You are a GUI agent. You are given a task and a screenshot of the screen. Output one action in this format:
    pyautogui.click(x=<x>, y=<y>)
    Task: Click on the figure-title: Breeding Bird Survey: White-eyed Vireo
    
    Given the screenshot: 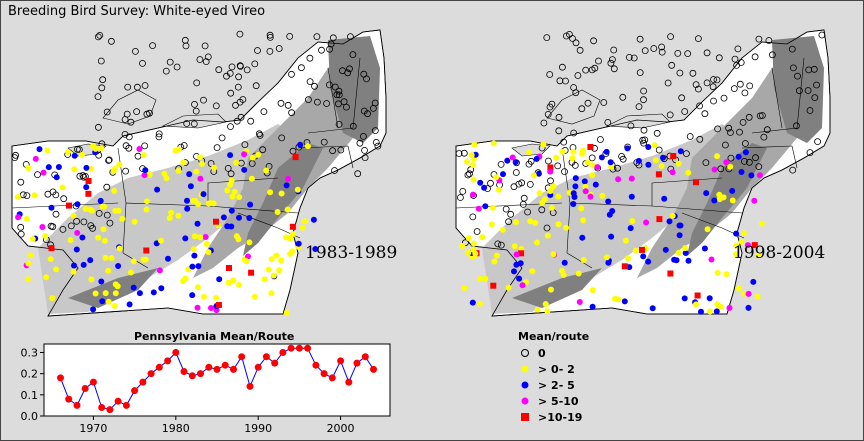 What is the action you would take?
    pyautogui.click(x=137, y=11)
    